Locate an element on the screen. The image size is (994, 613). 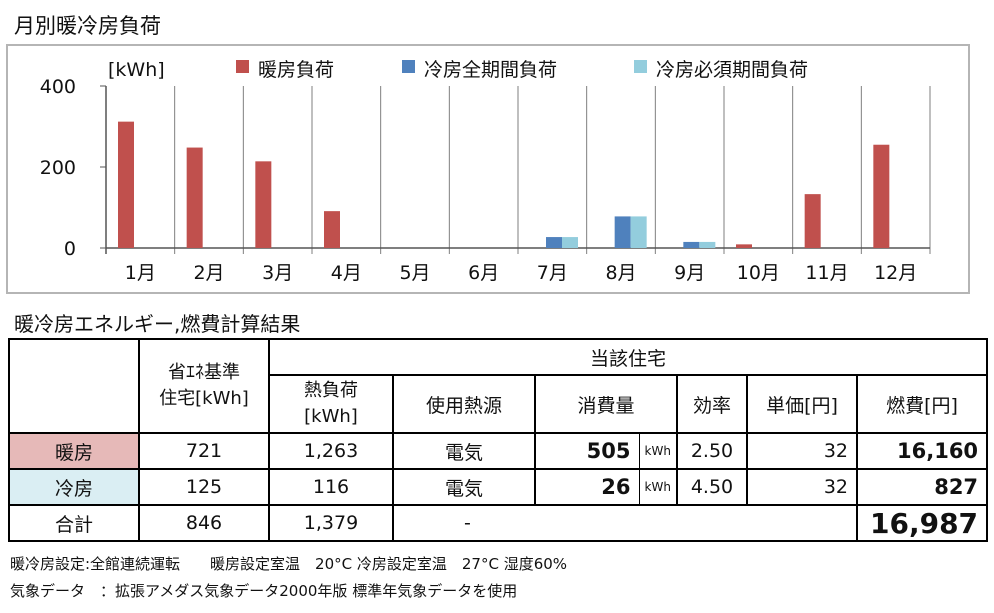
header-heat-load: 熱負荷 [kWh] is located at coordinates (331, 404).